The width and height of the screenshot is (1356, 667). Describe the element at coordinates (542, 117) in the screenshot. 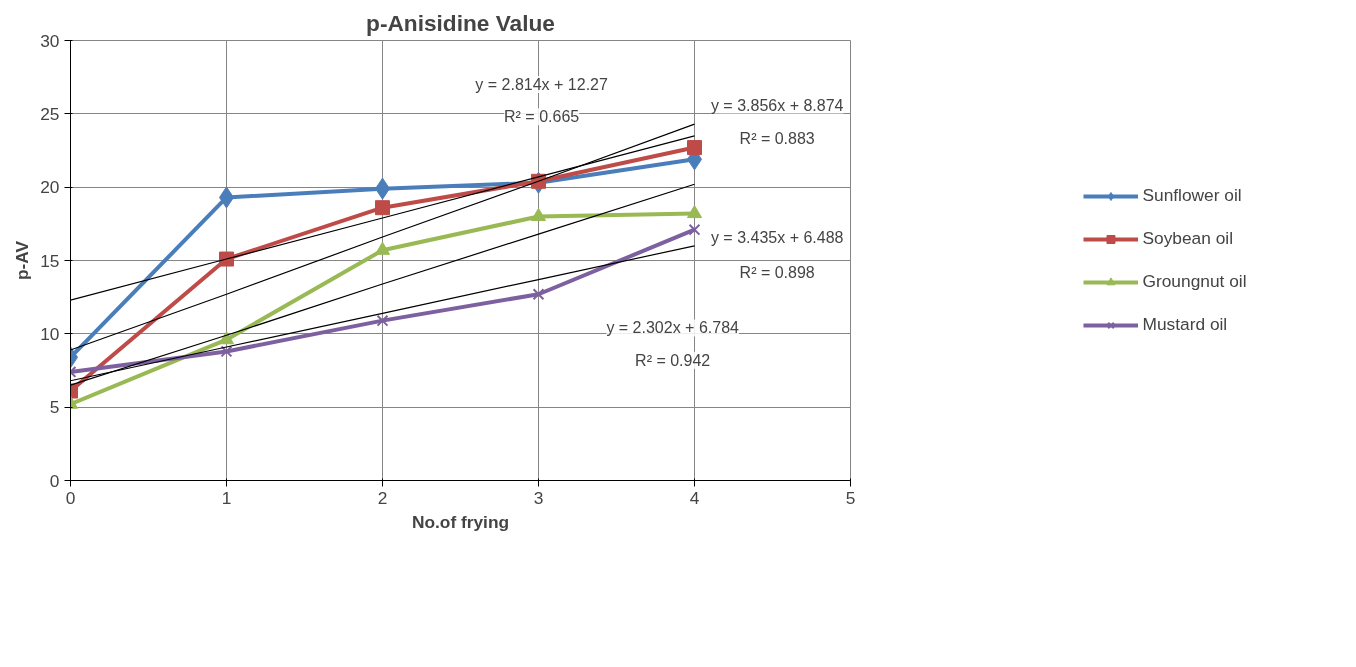

I see `annotation: R² = 0.665` at that location.